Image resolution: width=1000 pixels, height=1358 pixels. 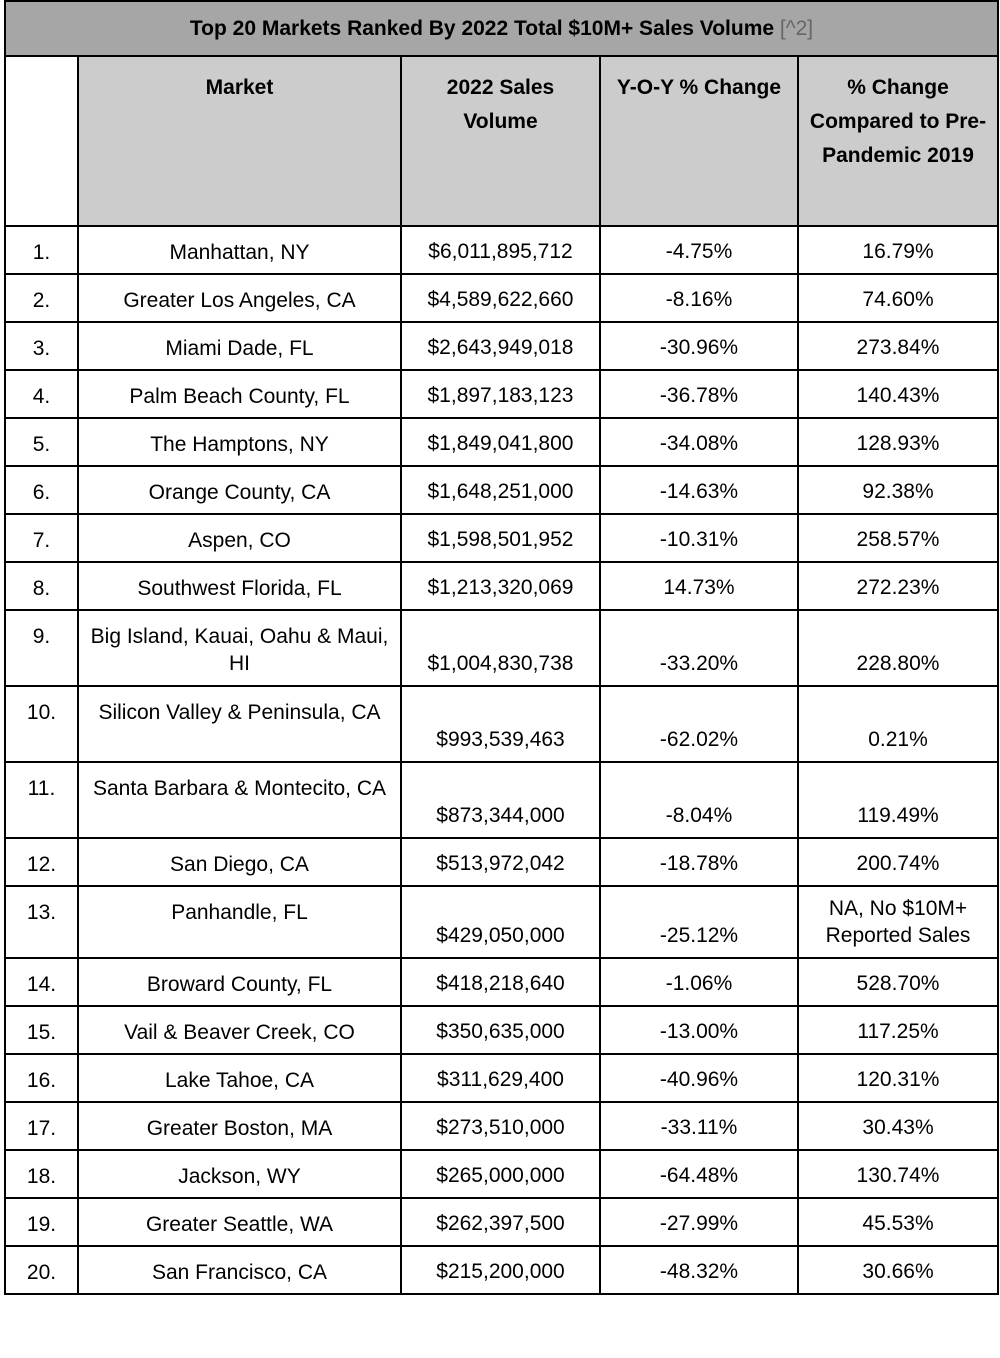 What do you see at coordinates (699, 862) in the screenshot?
I see `yoy-cell: -18.78%` at bounding box center [699, 862].